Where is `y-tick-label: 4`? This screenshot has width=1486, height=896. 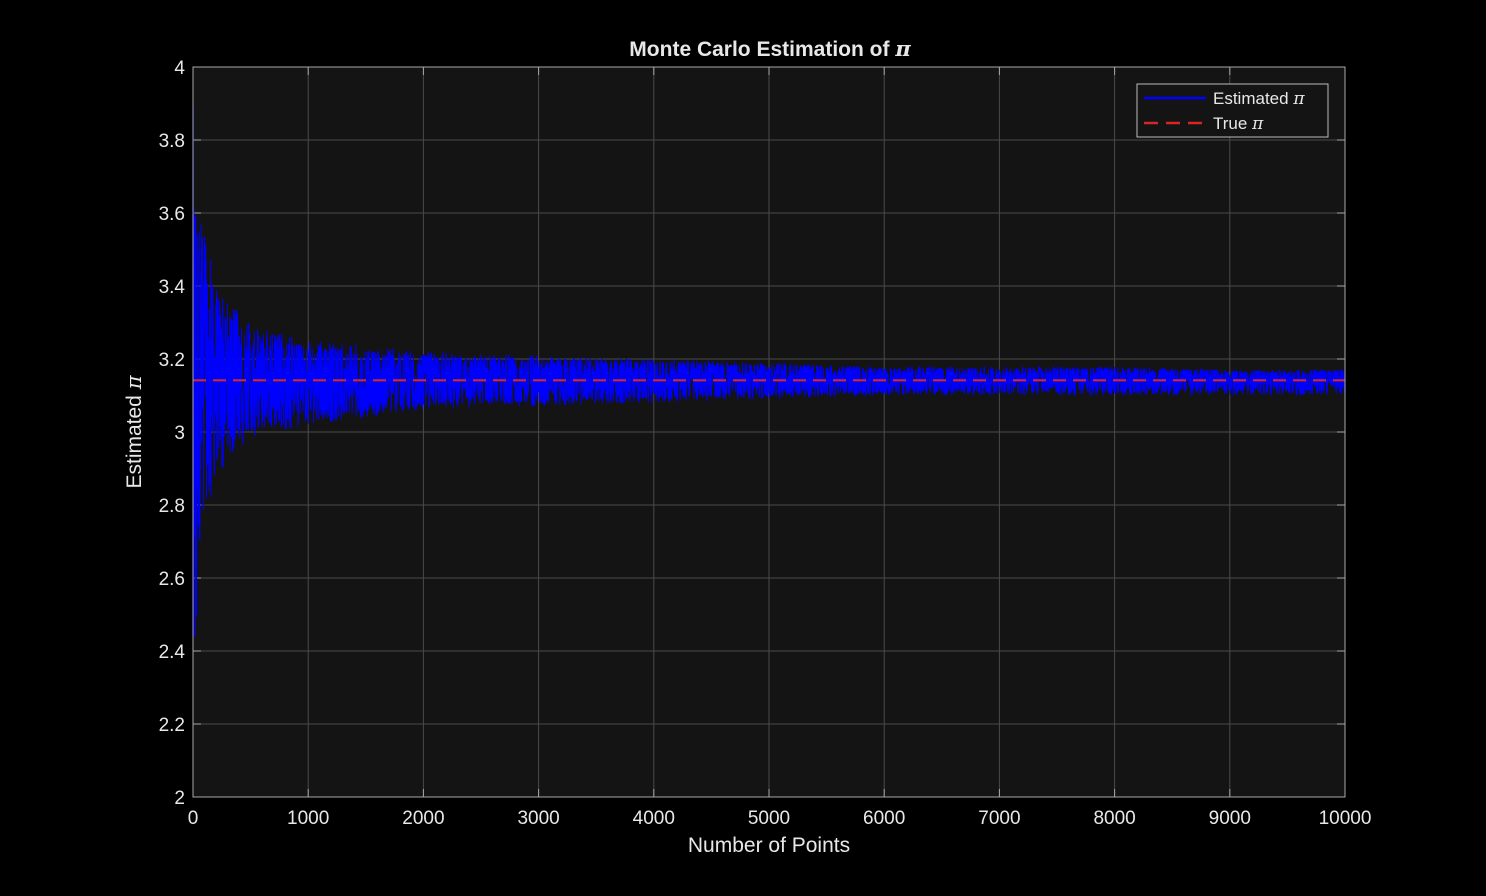
y-tick-label: 4 is located at coordinates (179, 68).